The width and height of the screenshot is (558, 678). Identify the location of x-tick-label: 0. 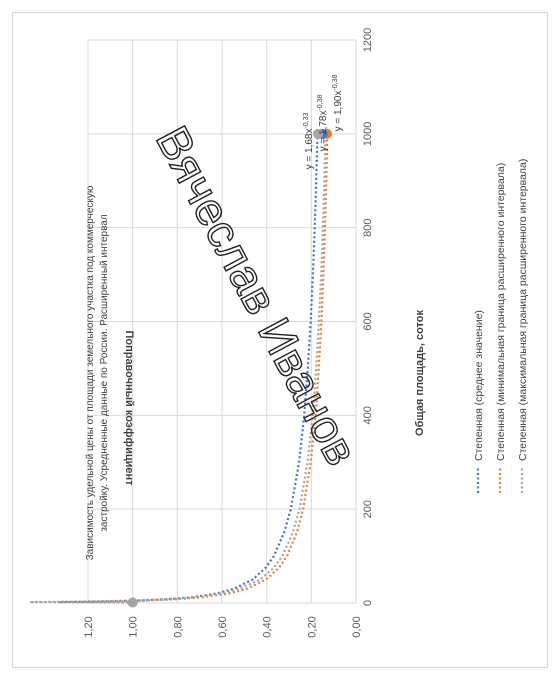
(368, 603).